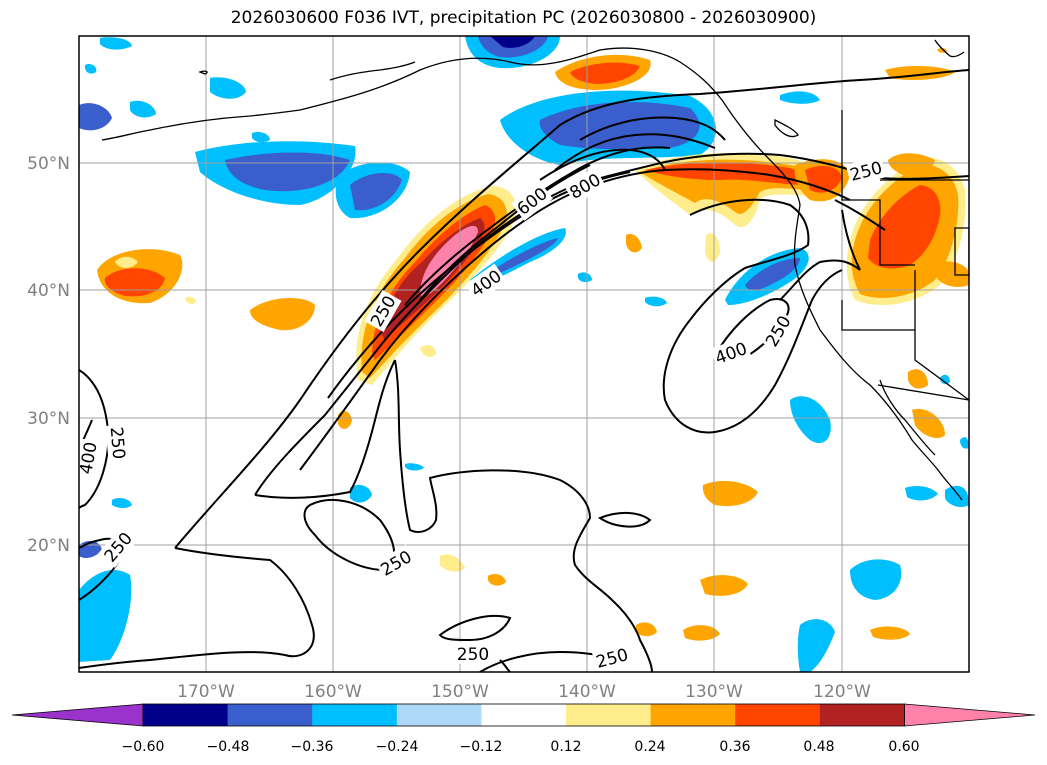  I want to click on lat-tick-label: 30°N, so click(48, 419).